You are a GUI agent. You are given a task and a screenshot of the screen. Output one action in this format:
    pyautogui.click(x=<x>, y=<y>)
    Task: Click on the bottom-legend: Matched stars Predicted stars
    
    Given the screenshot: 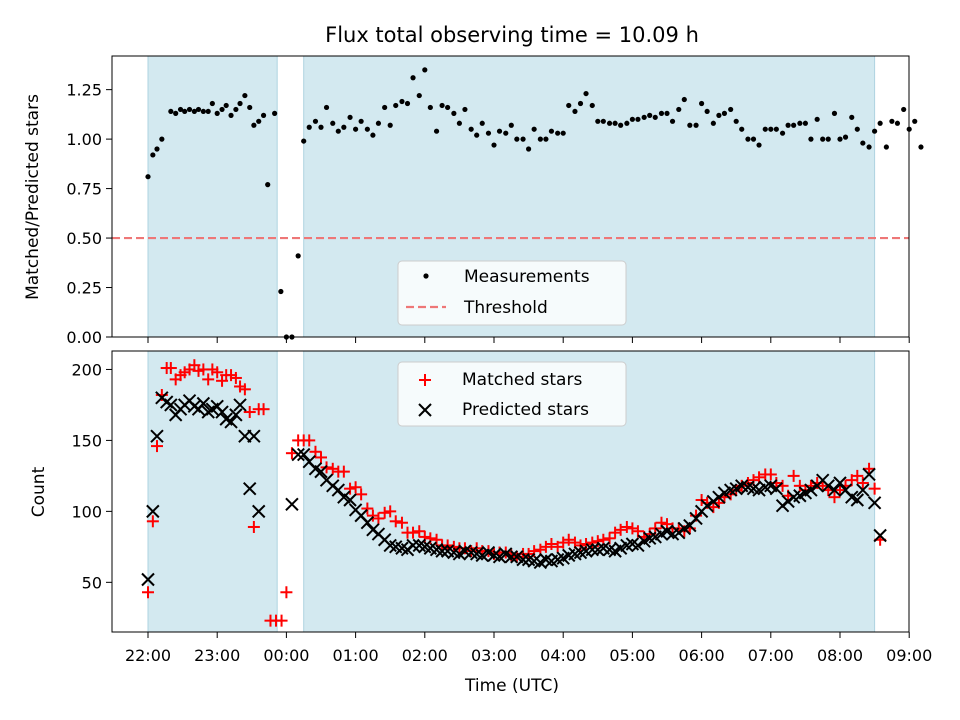 What is the action you would take?
    pyautogui.click(x=512, y=394)
    